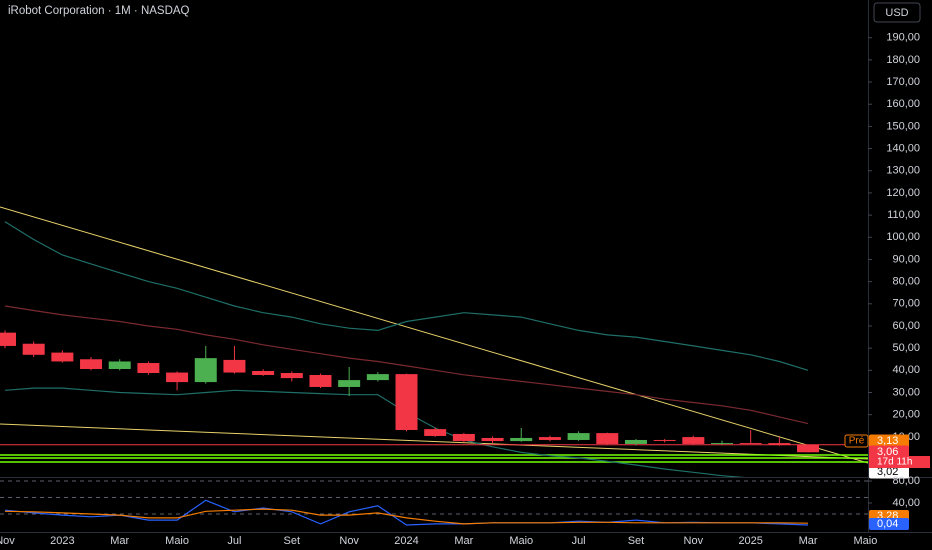 This screenshot has width=932, height=550. What do you see at coordinates (406, 516) in the screenshot?
I see `series-line` at bounding box center [406, 516].